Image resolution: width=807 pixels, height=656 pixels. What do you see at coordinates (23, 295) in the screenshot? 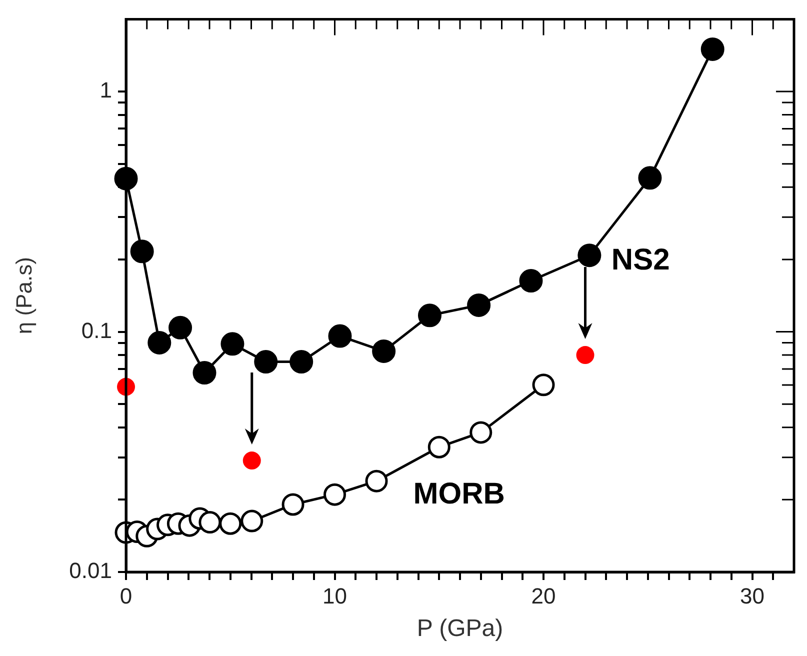
I see `y-axis-title: η (Pa.s)` at bounding box center [23, 295].